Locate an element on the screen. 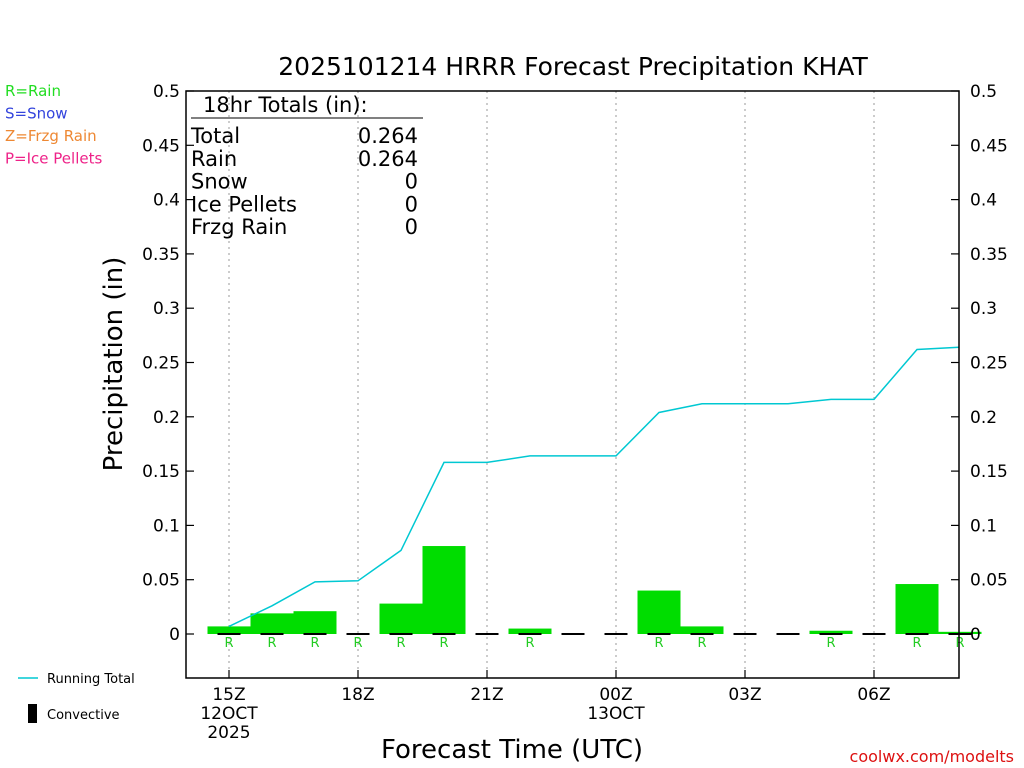 Image resolution: width=1024 pixels, height=768 pixels. credit-text: coolwx.com/modelts is located at coordinates (932, 756).